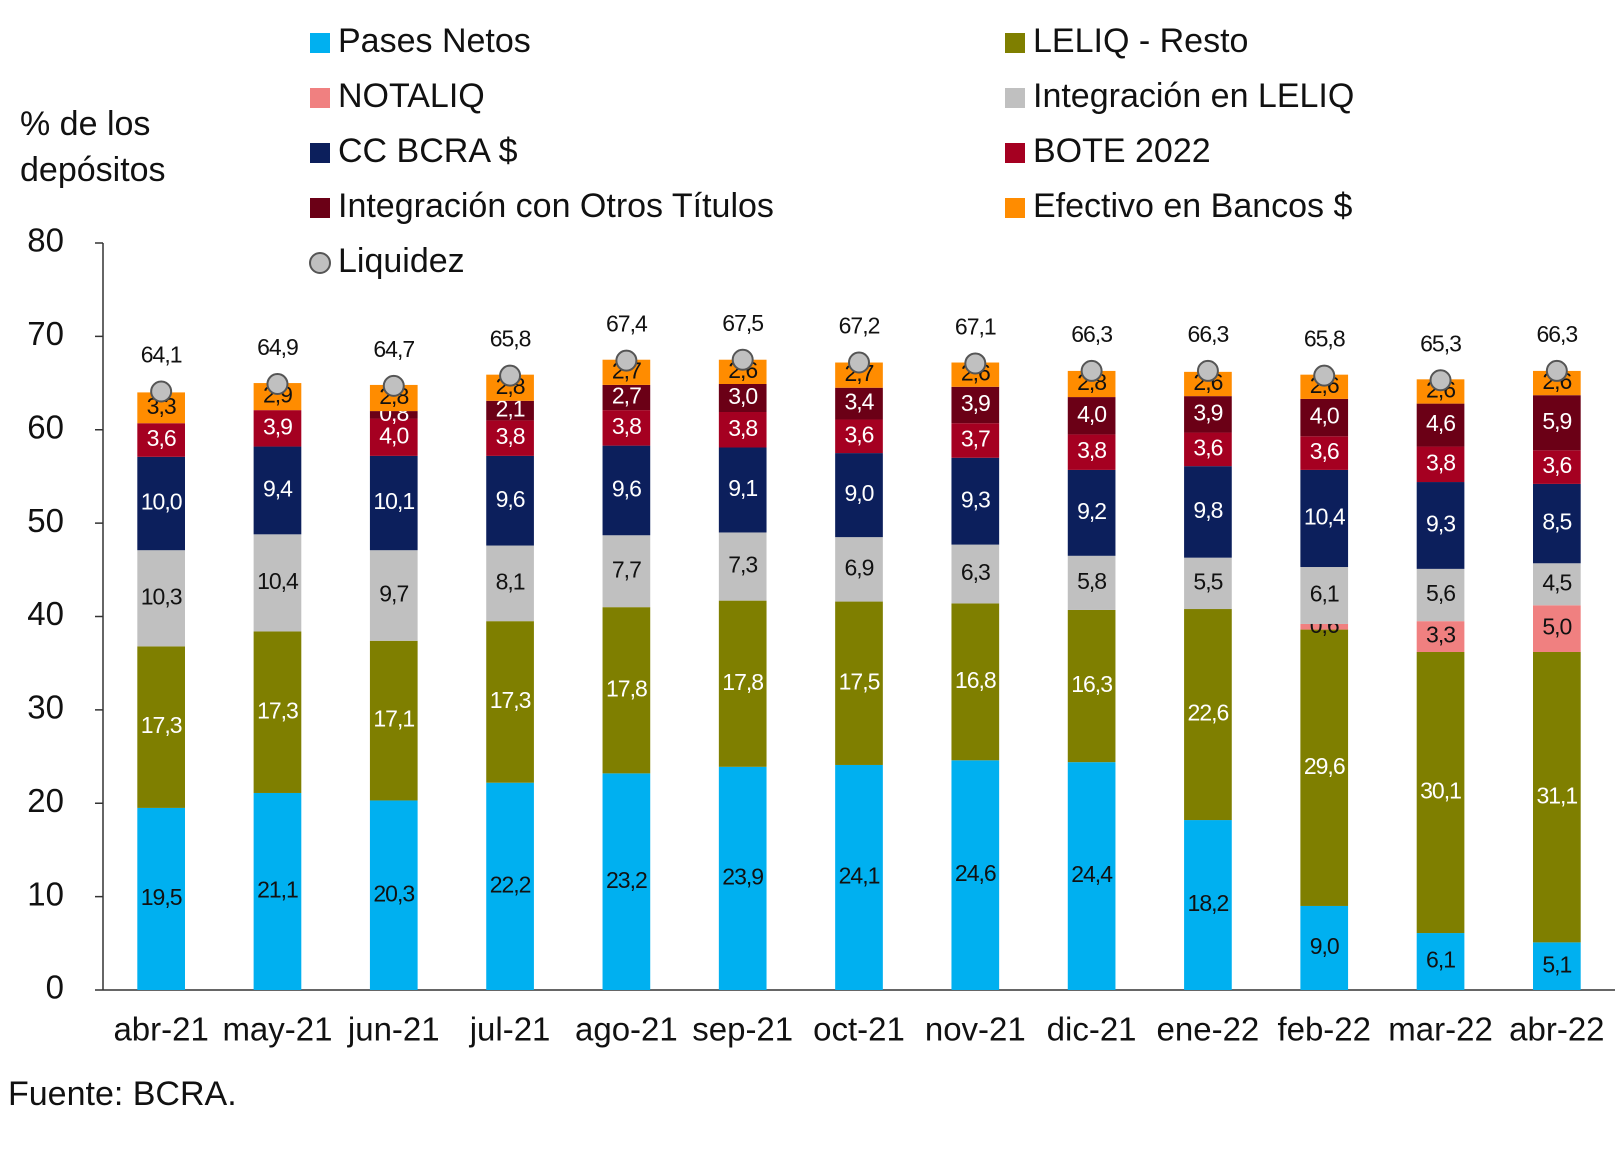 The height and width of the screenshot is (1150, 1620). Describe the element at coordinates (45, 893) in the screenshot. I see `y-tick-label: 10` at that location.